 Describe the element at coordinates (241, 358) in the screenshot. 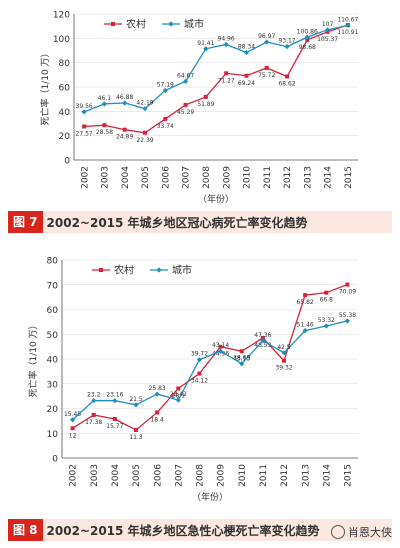

I see `chart-2-data-label: 43.13` at that location.